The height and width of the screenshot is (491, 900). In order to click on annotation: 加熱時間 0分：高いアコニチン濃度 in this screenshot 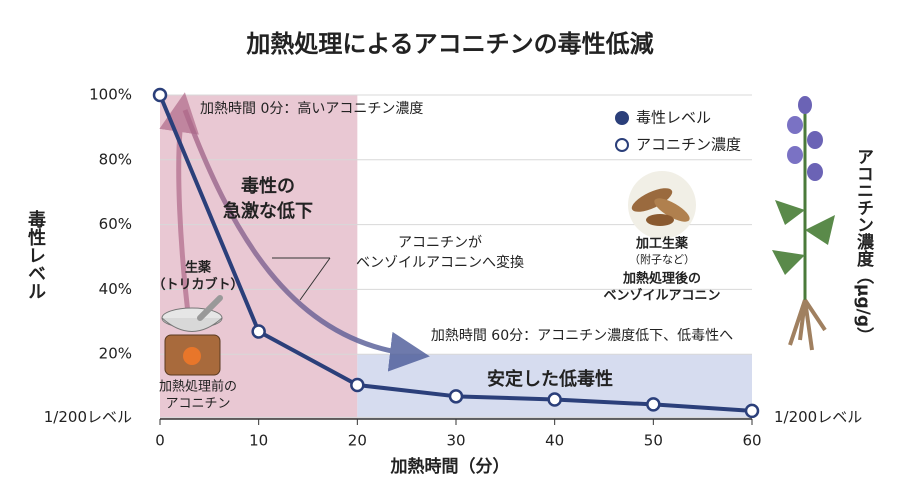, I will do `click(311, 108)`.